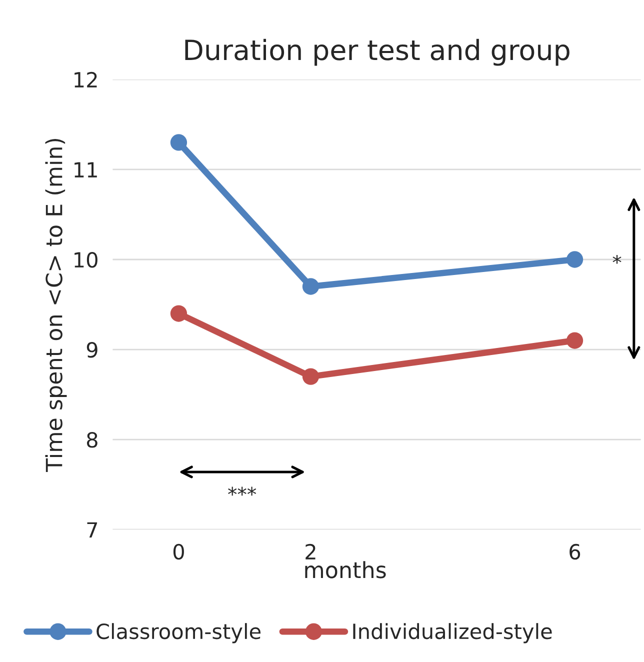 This screenshot has height=662, width=644. I want to click on x-tick-label: 6, so click(575, 552).